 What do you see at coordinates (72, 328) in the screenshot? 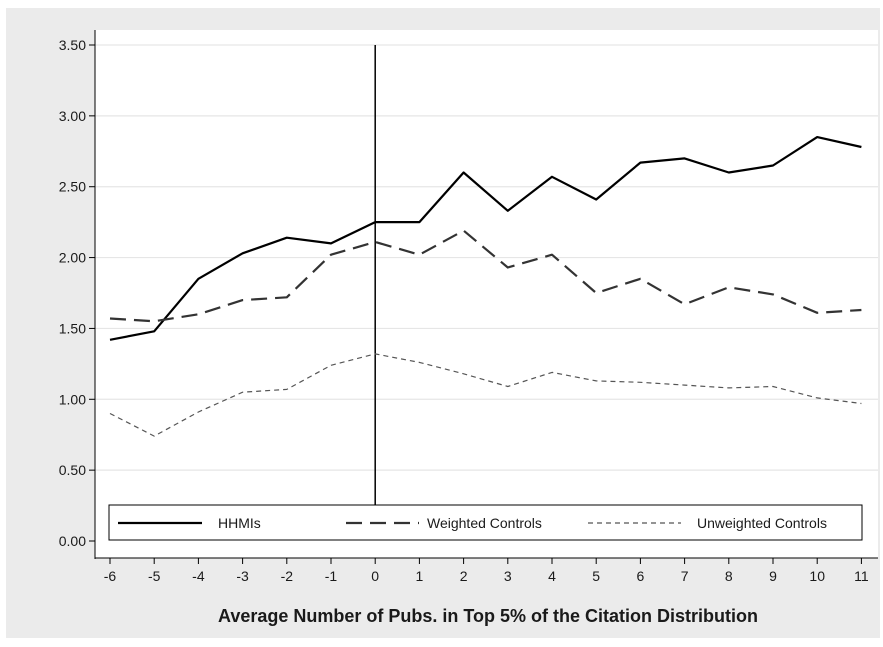
I see `y-tick-label-3: 1.50` at bounding box center [72, 328].